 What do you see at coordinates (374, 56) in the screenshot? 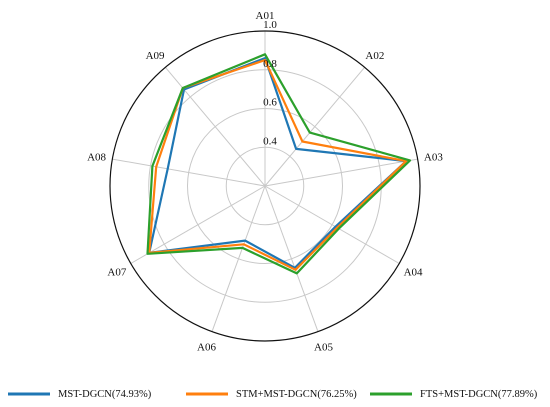
I see `category-label-a02: A02` at bounding box center [374, 56].